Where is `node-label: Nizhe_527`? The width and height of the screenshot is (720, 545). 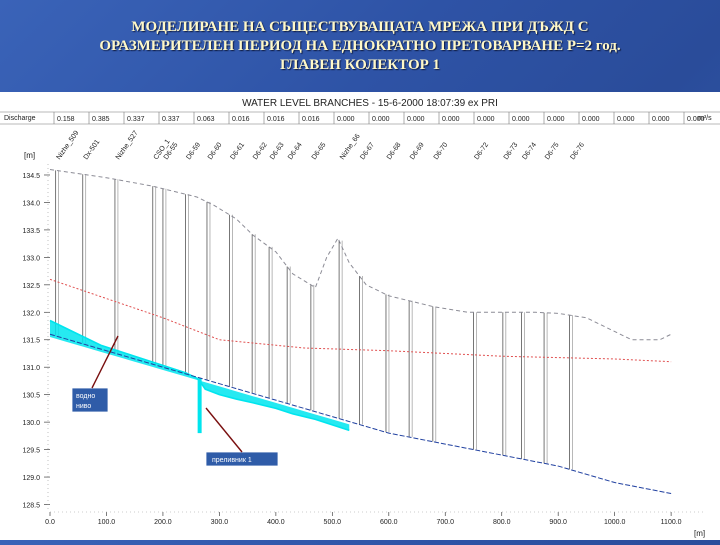
node-label: Nizhe_527 is located at coordinates (127, 146).